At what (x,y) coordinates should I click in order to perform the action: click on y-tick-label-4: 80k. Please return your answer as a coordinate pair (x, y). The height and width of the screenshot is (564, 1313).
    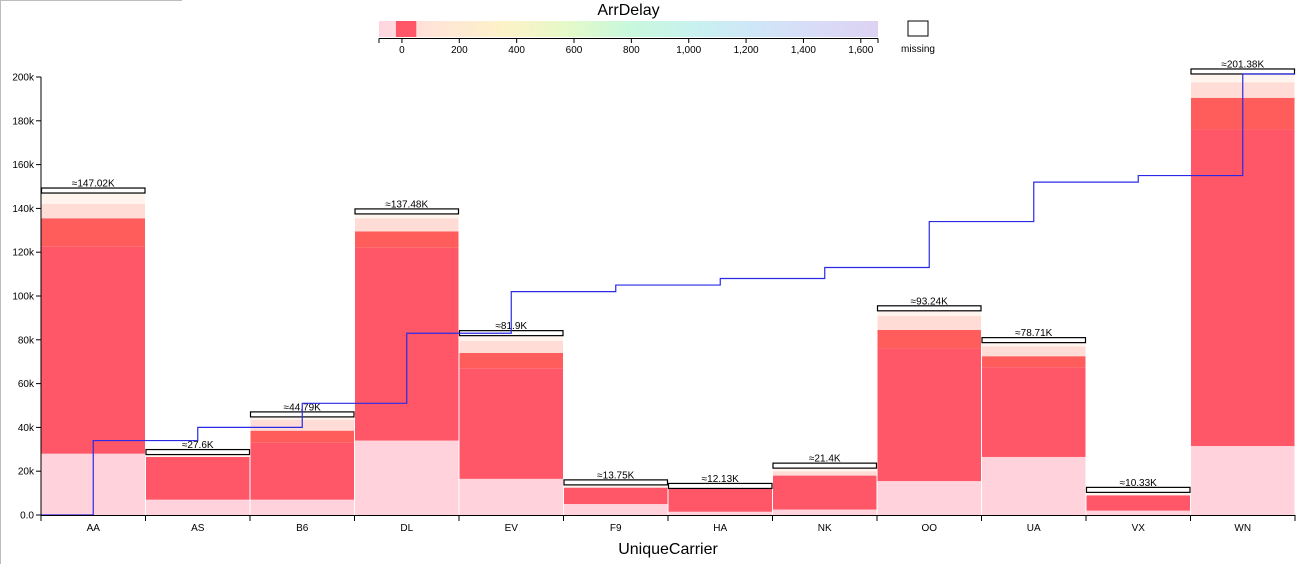
    Looking at the image, I should click on (26, 340).